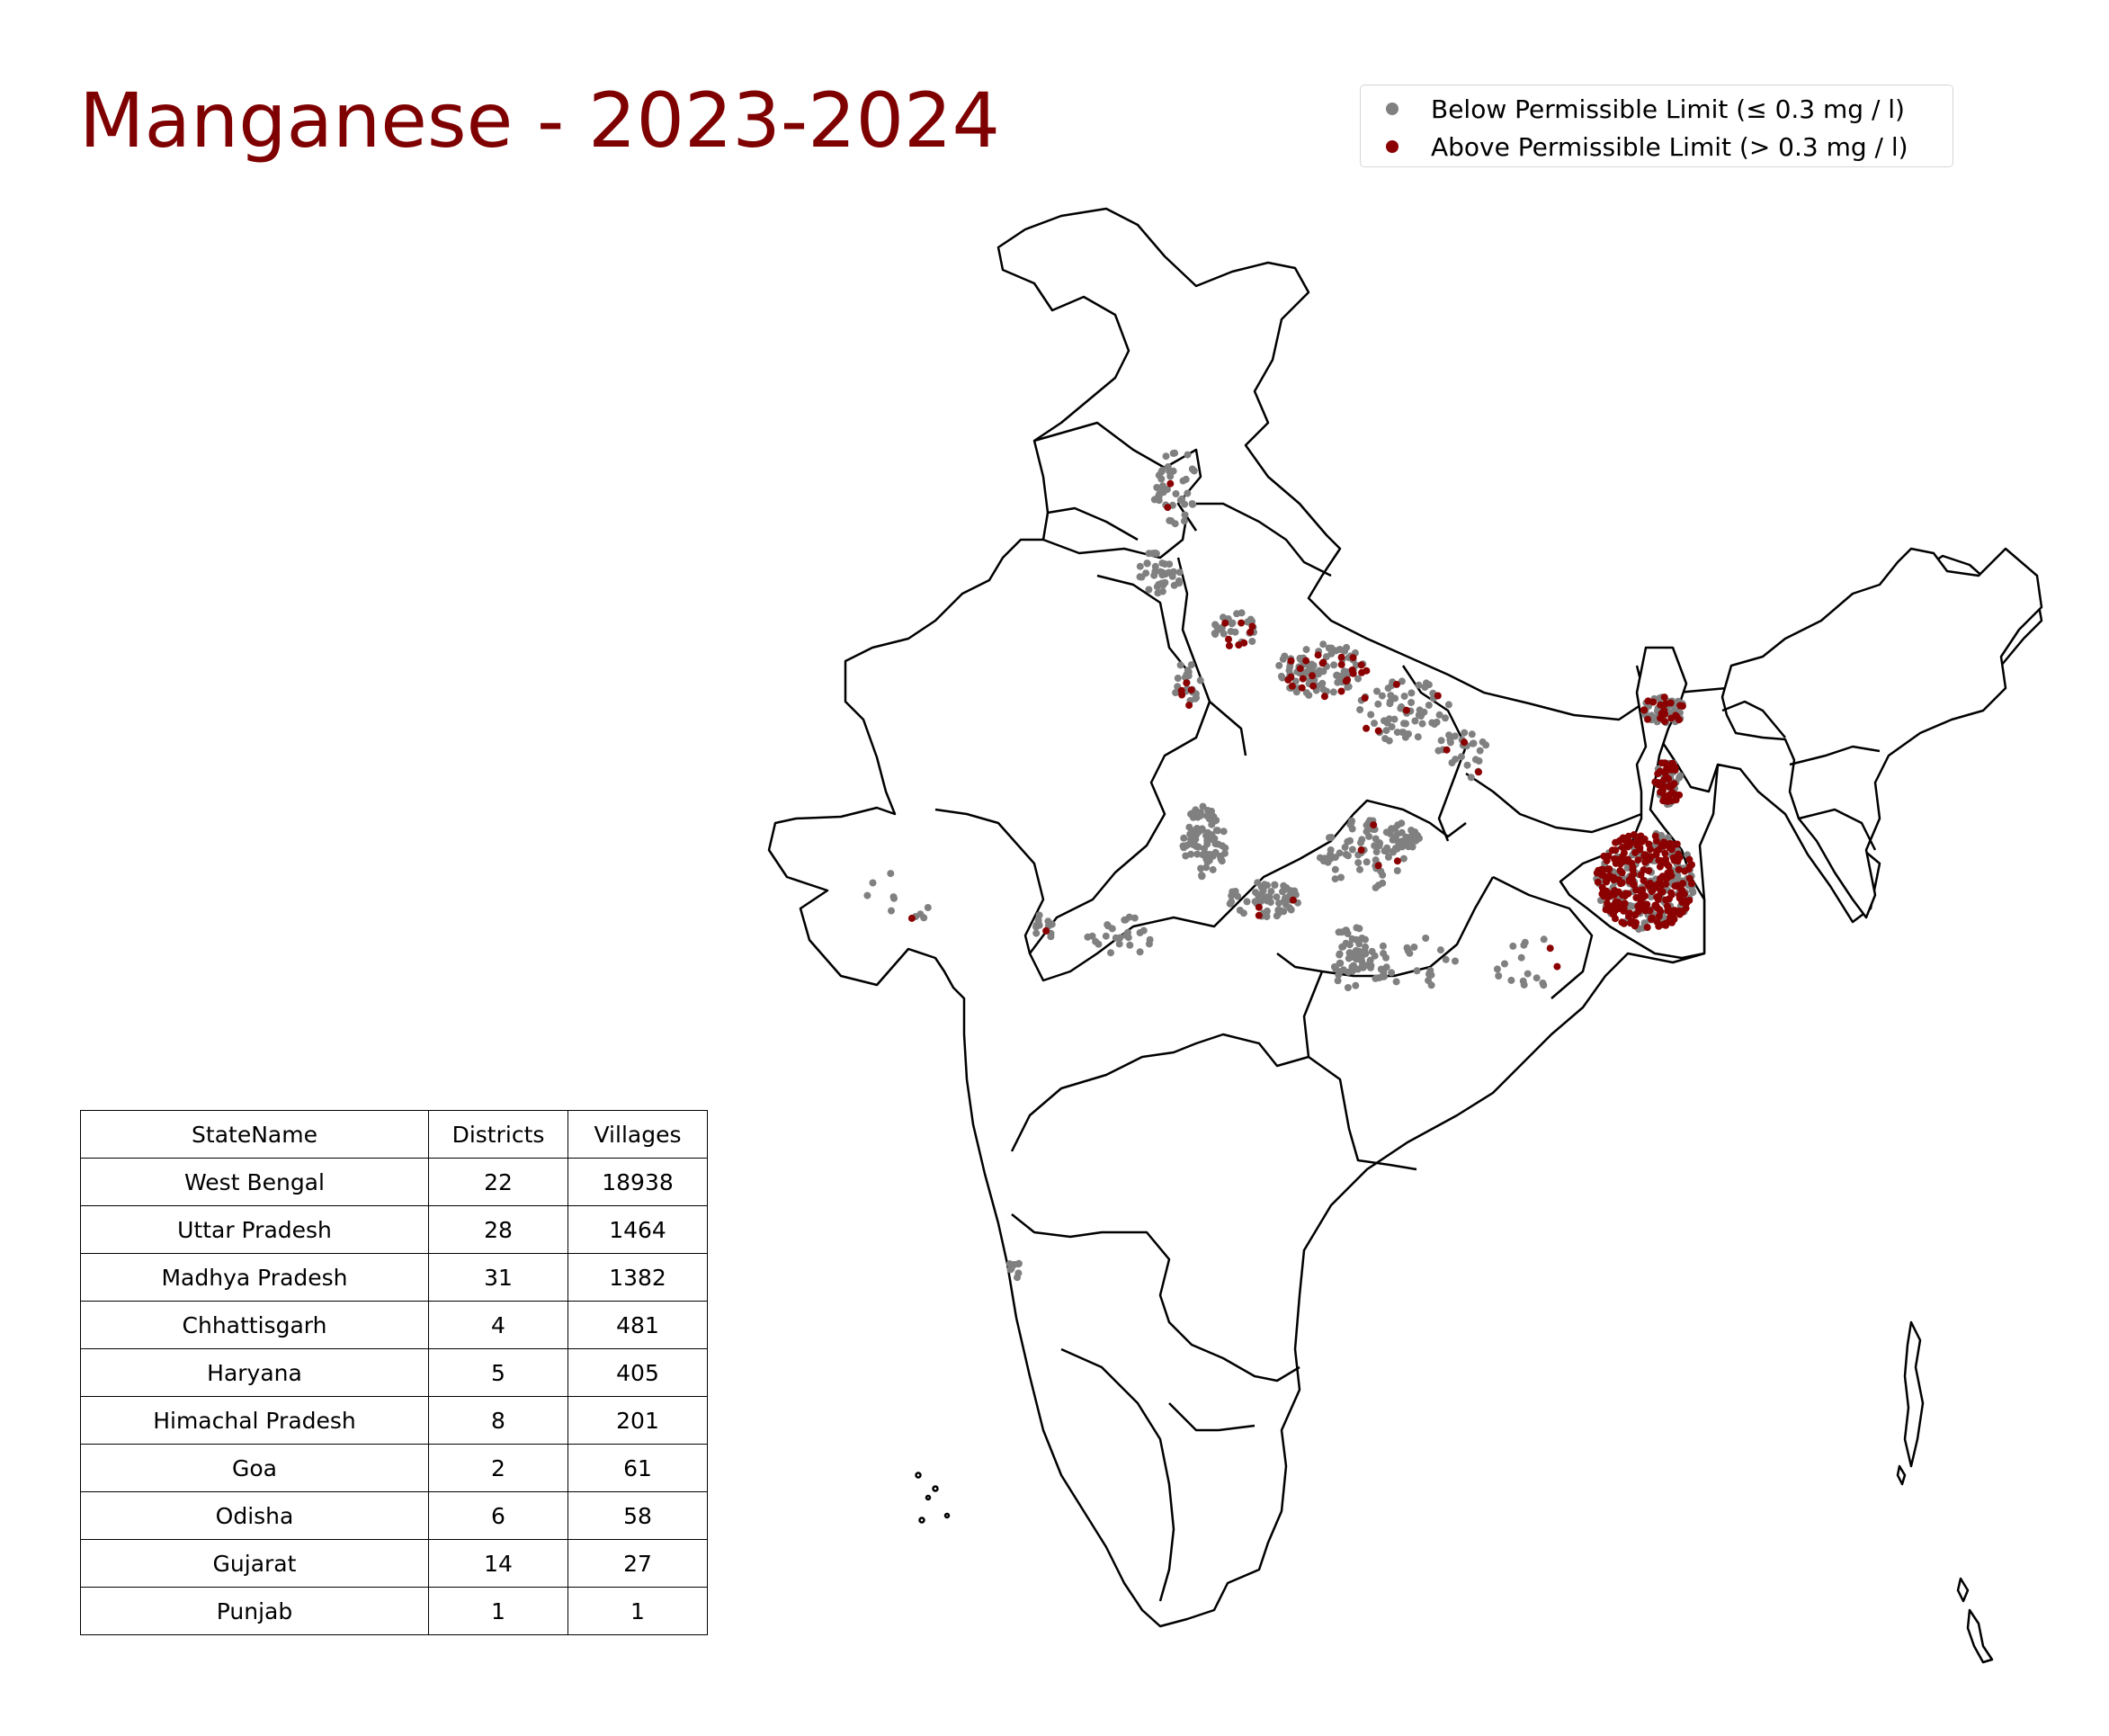 The width and height of the screenshot is (2109, 1736). What do you see at coordinates (394, 1134) in the screenshot?
I see `table-header-row: StateName Districts Villages` at bounding box center [394, 1134].